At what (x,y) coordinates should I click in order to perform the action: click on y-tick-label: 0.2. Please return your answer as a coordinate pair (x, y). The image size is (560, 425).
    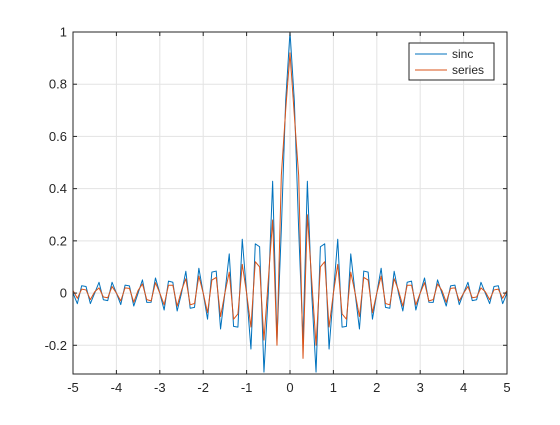
    Looking at the image, I should click on (58, 240).